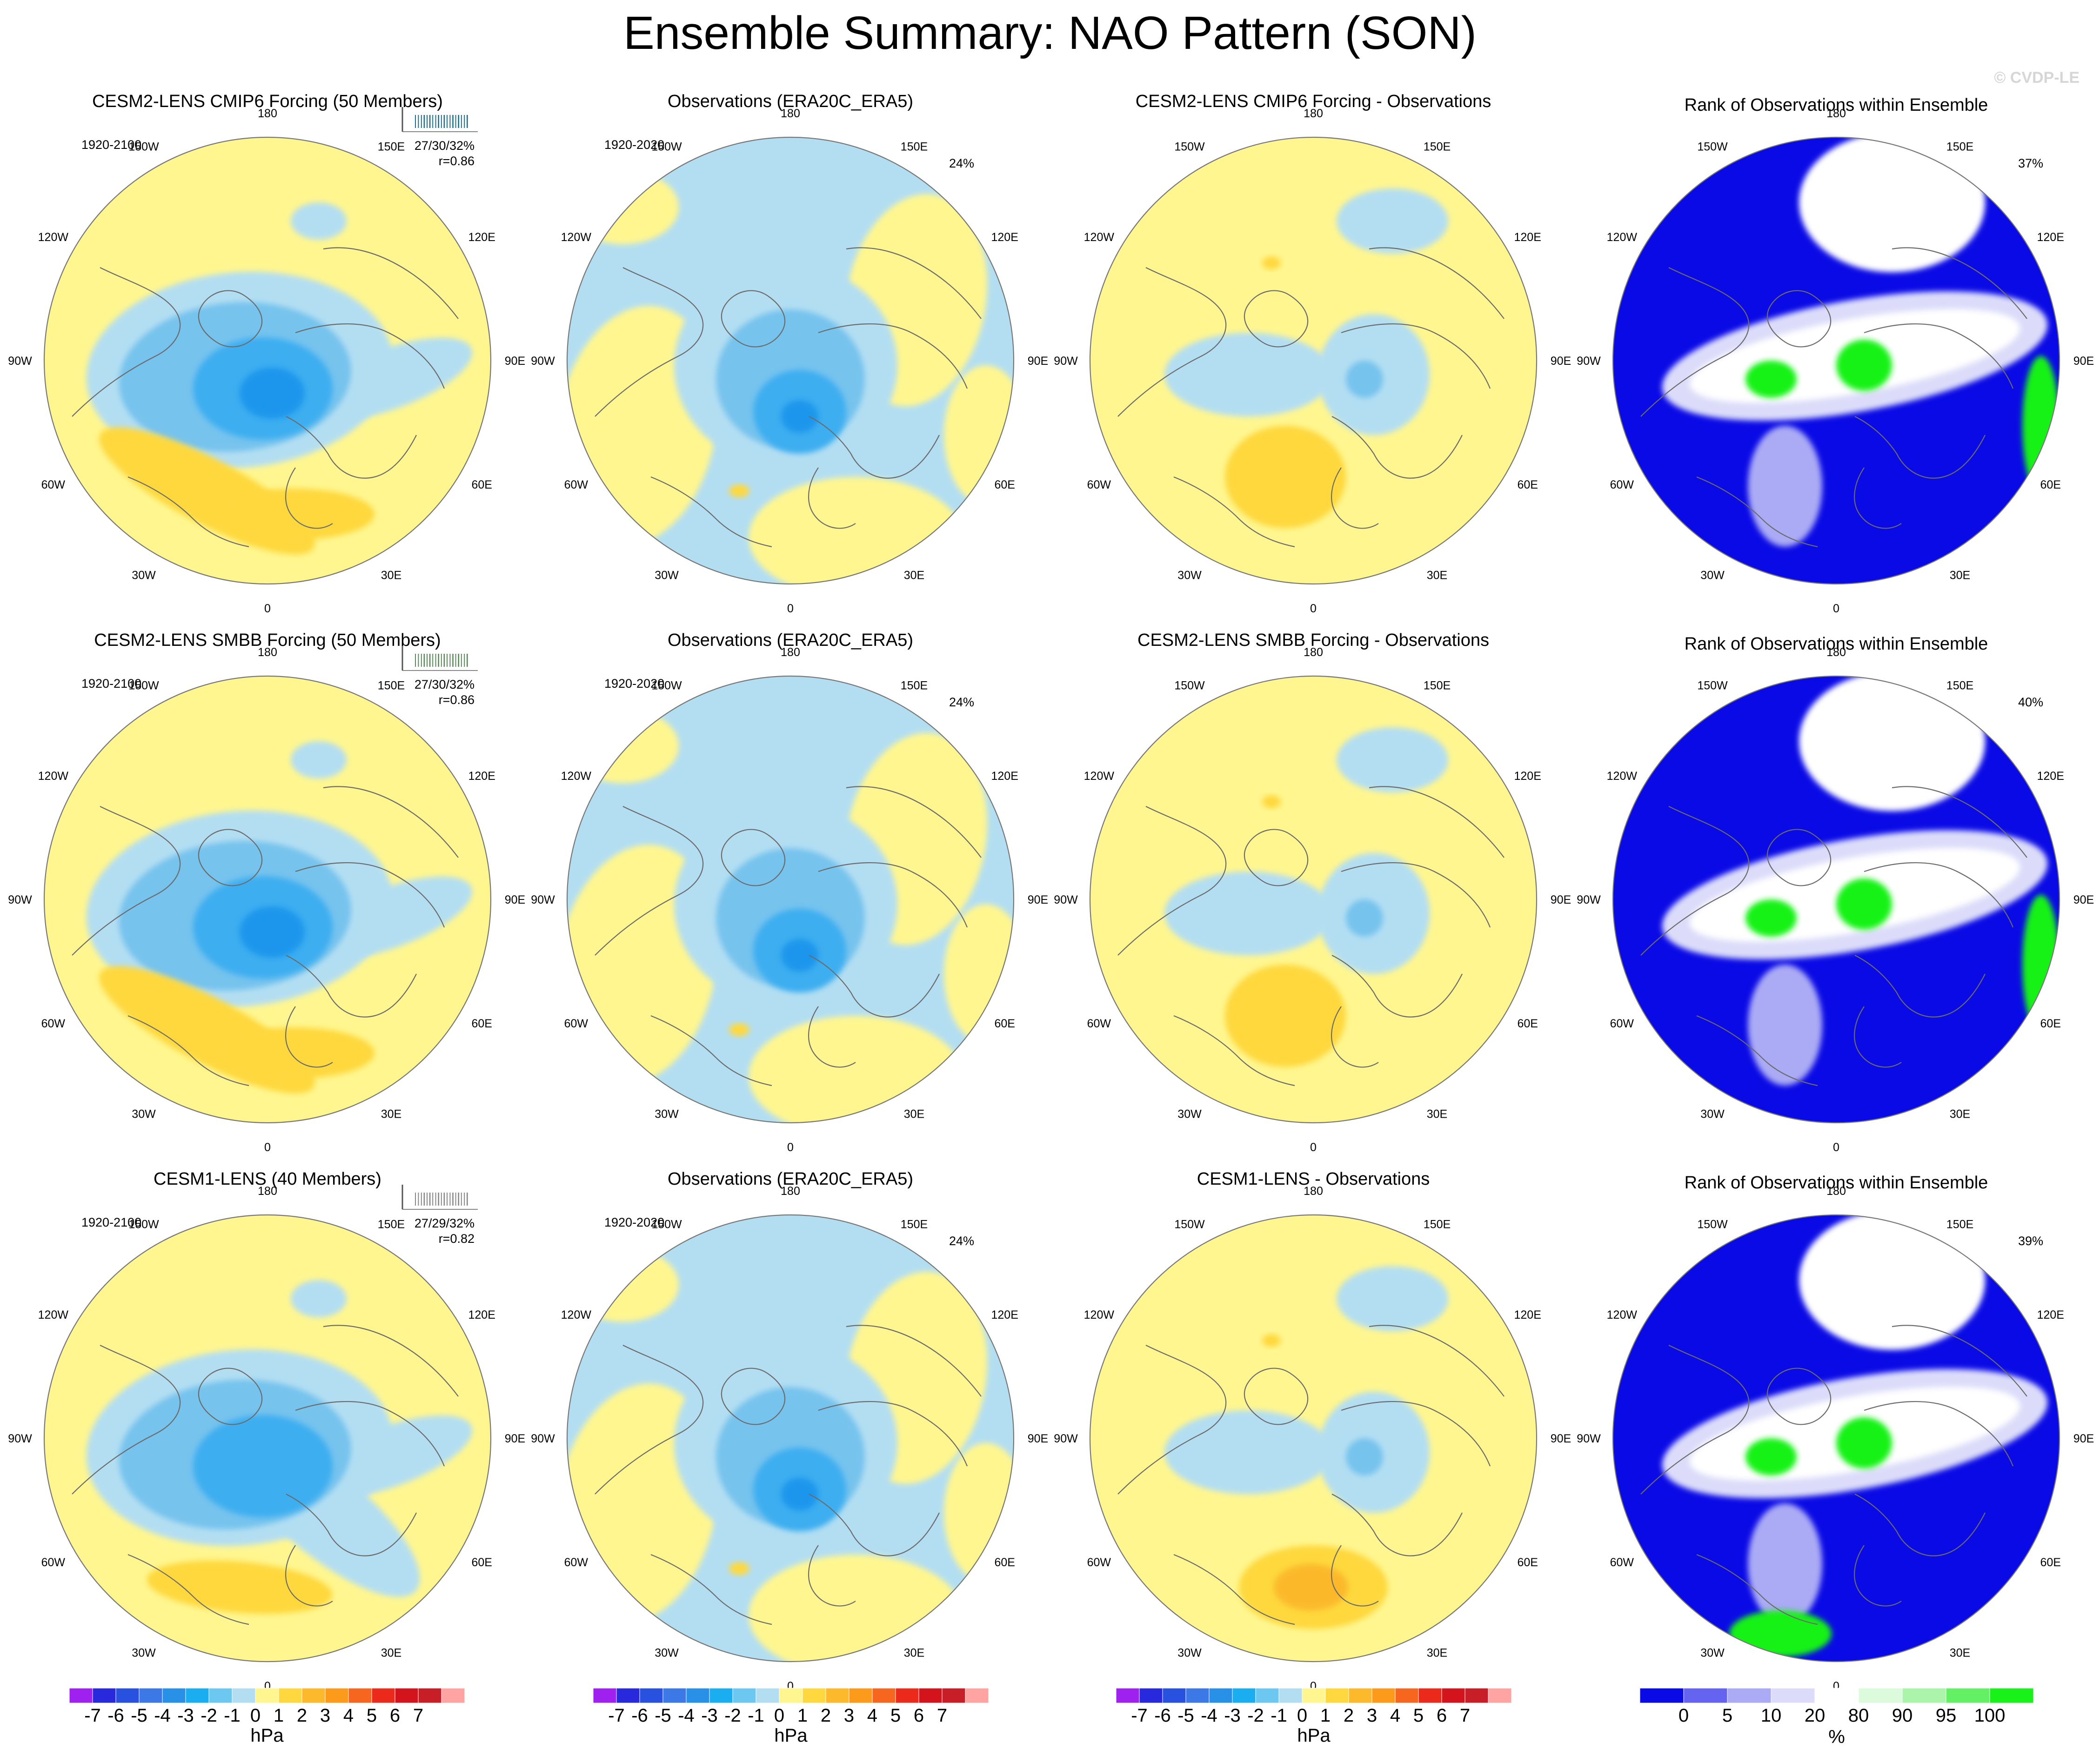 The image size is (2100, 1757). Describe the element at coordinates (1859, 1715) in the screenshot. I see `colorbar-tick-label: 80` at that location.